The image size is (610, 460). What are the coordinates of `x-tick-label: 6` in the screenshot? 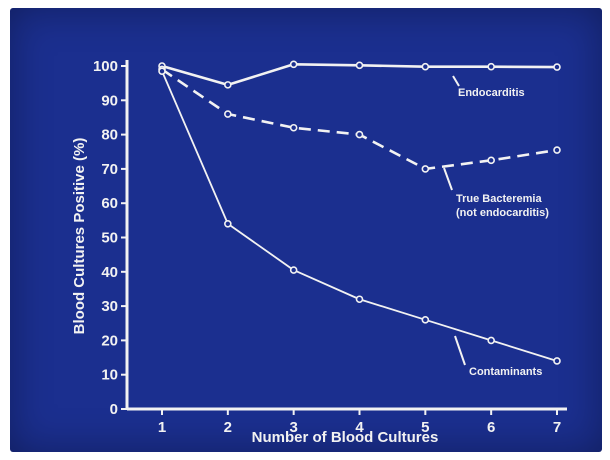 It's located at (491, 427).